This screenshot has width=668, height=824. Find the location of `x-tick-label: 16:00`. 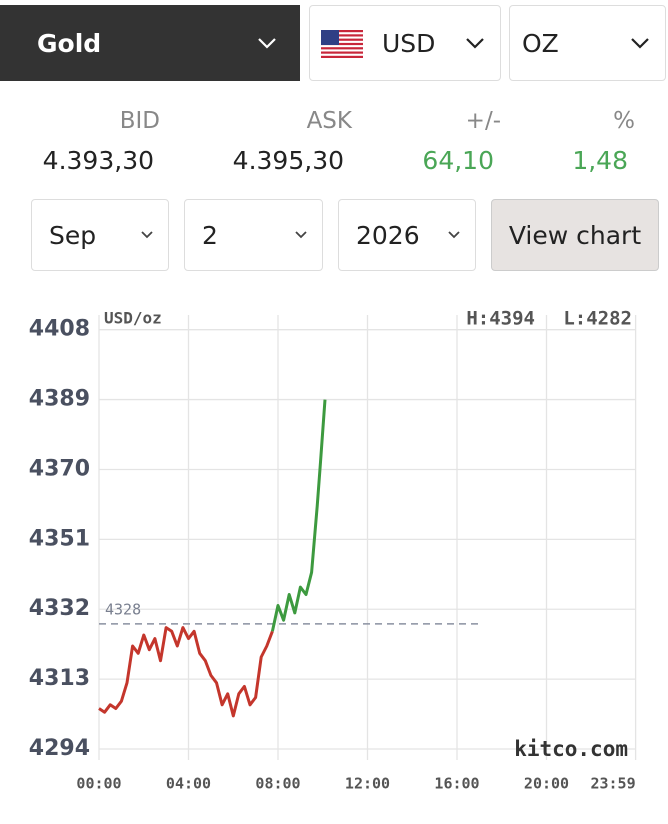

x-tick-label: 16:00 is located at coordinates (456, 784).